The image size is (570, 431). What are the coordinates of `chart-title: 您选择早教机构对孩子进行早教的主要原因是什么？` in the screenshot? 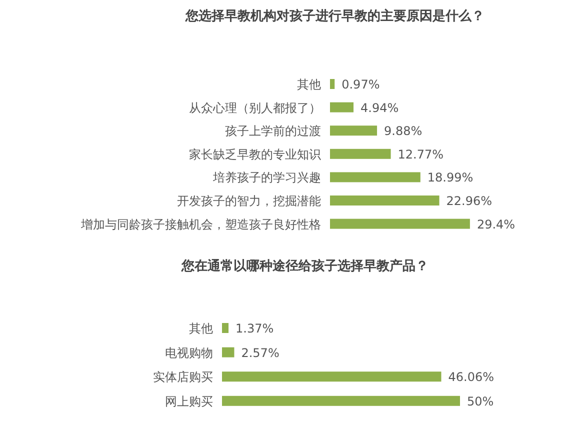 It's located at (334, 16).